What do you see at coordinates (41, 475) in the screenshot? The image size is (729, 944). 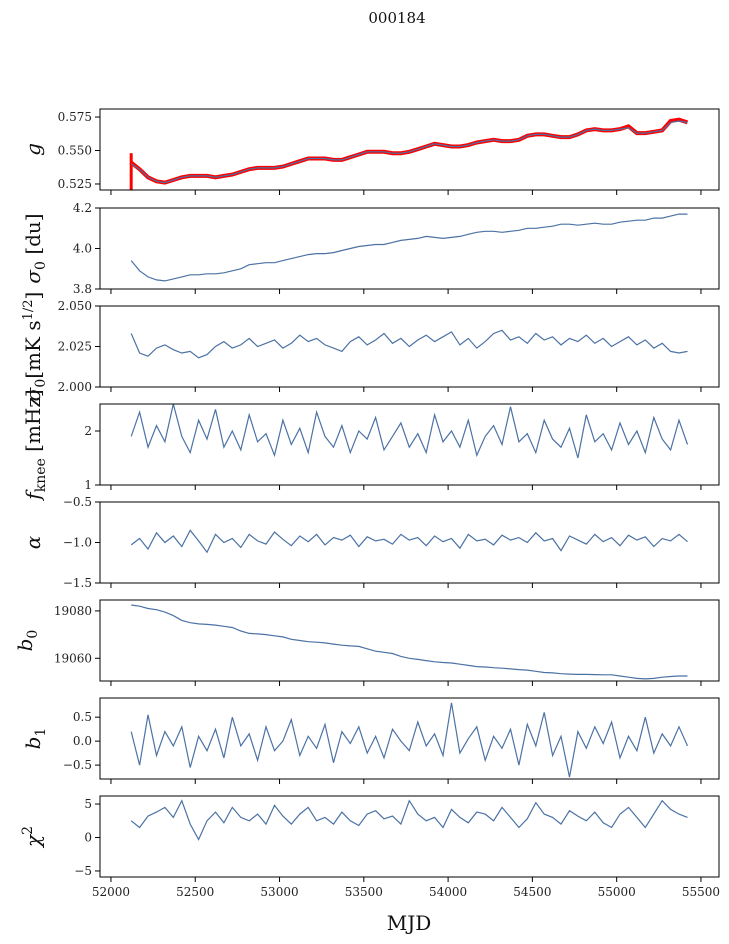 I see `y-label-part: knee` at bounding box center [41, 475].